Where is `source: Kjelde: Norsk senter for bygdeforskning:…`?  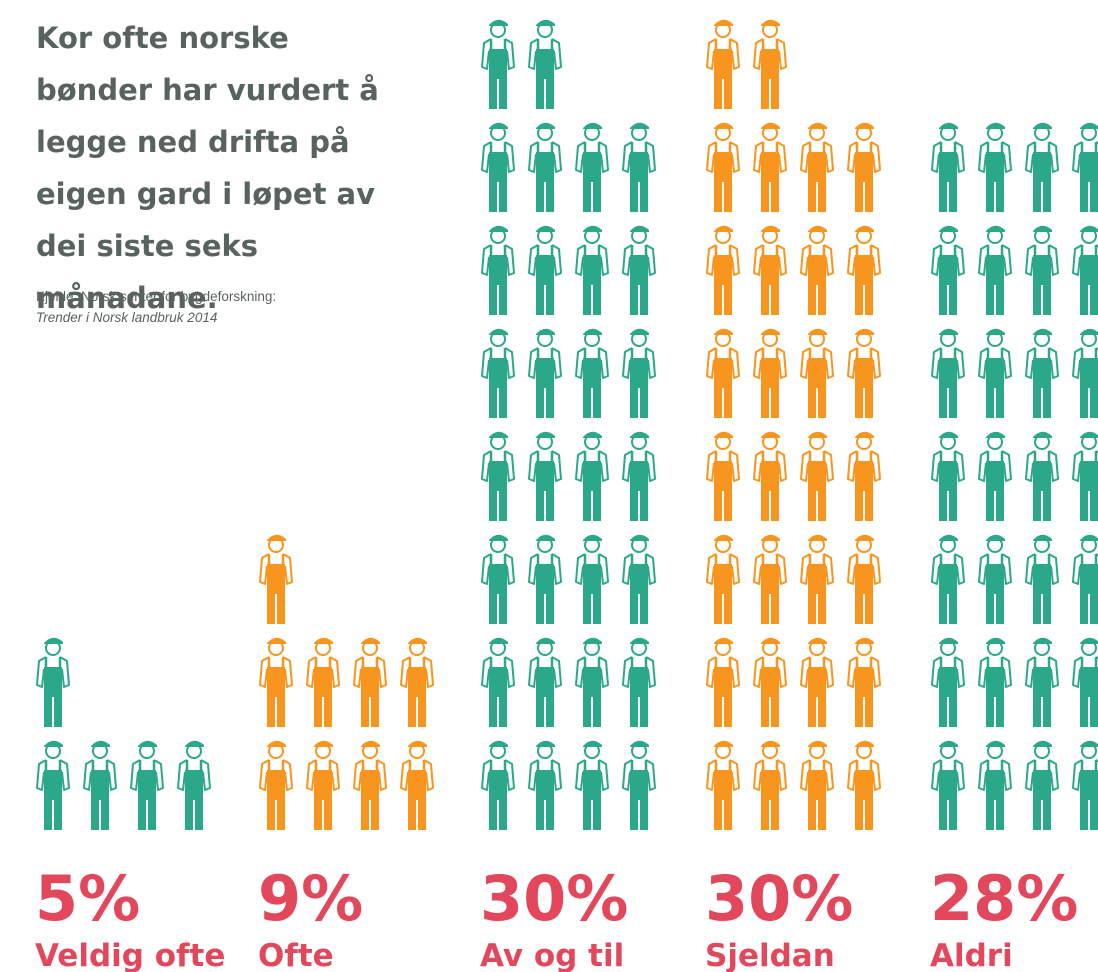 source: Kjelde: Norsk senter for bygdeforskning:… is located at coordinates (216, 307).